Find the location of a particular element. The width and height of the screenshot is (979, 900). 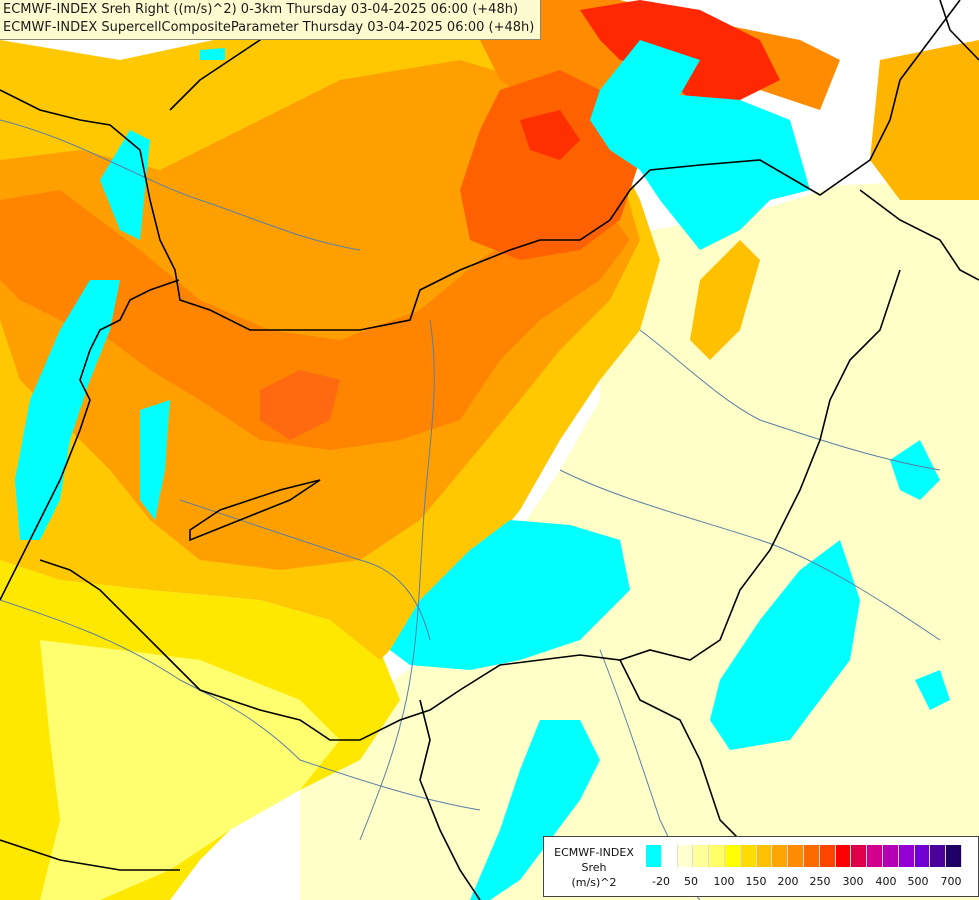

orange-area-east is located at coordinates (924, 120).